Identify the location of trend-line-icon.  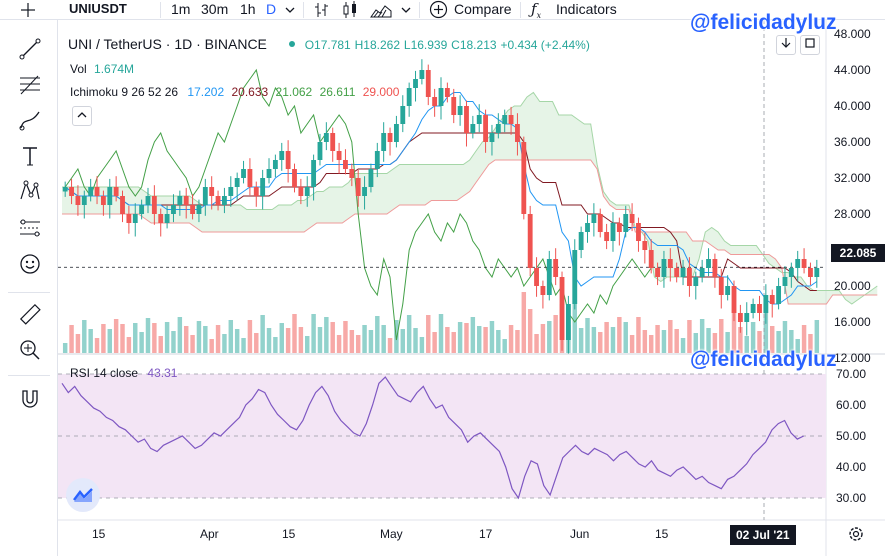
(30, 49).